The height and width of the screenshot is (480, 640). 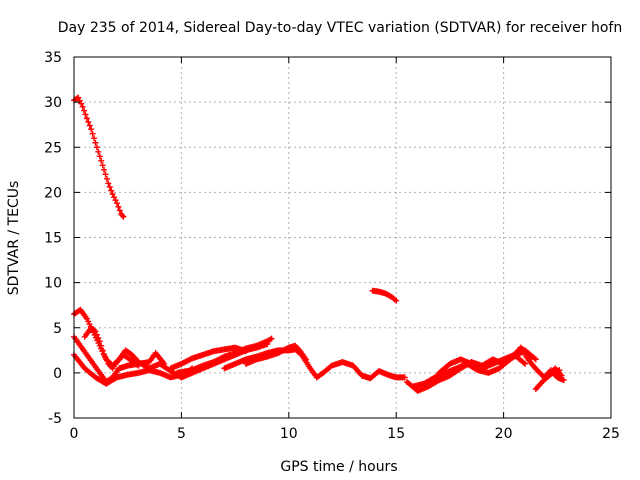 What do you see at coordinates (53, 284) in the screenshot?
I see `y-tick-label: 10` at bounding box center [53, 284].